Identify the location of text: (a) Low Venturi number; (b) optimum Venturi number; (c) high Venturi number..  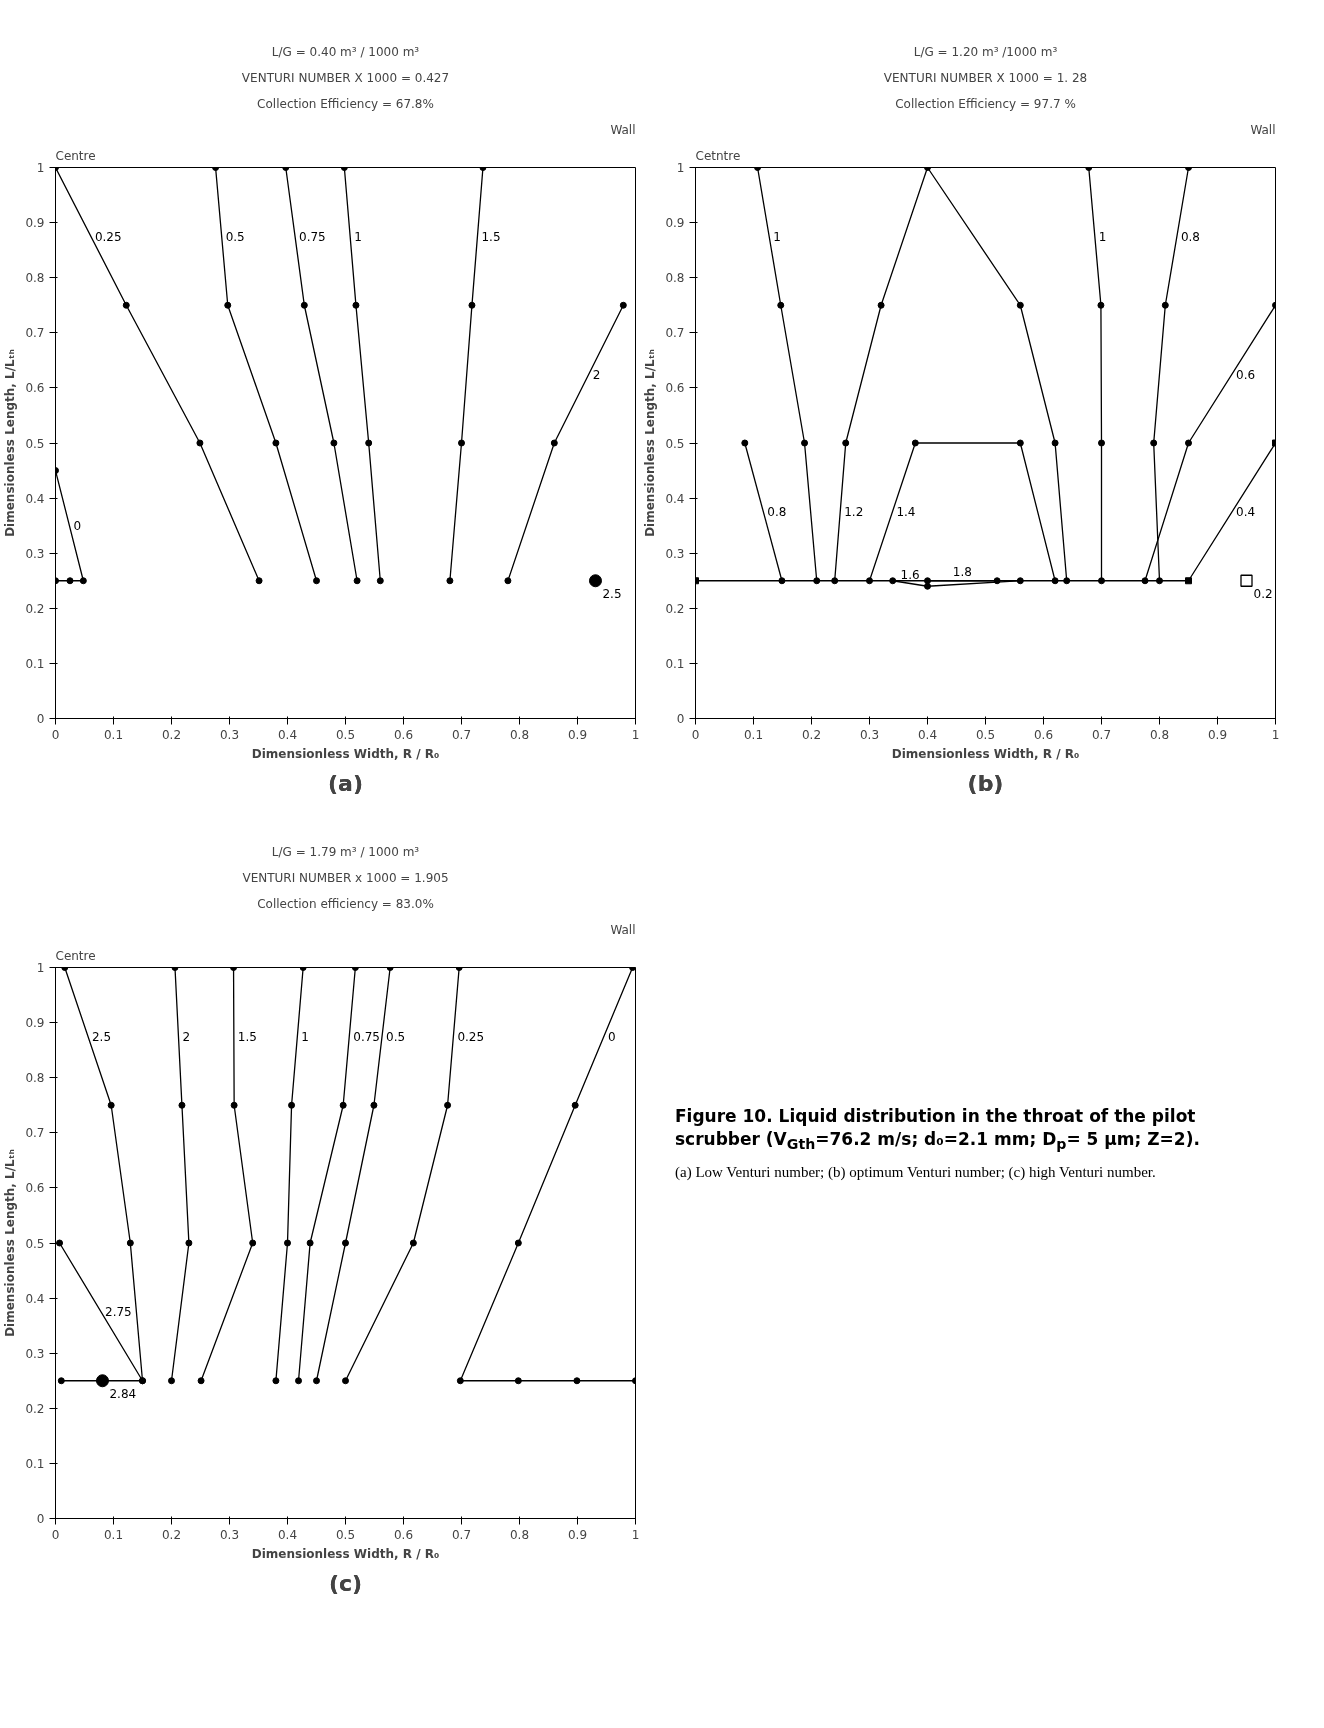
(916, 1173).